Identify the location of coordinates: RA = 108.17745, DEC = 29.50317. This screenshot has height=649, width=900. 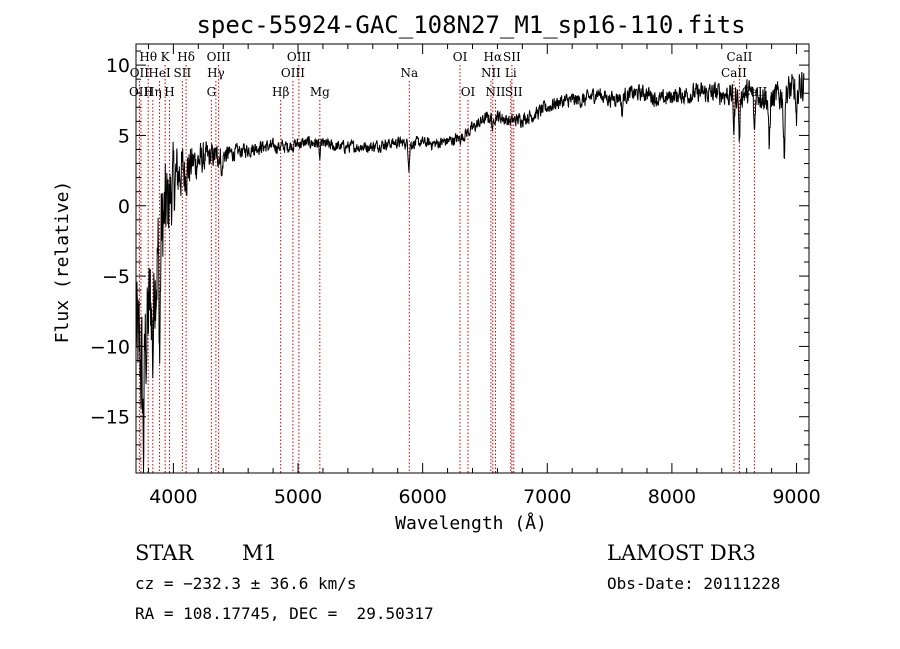
(284, 613).